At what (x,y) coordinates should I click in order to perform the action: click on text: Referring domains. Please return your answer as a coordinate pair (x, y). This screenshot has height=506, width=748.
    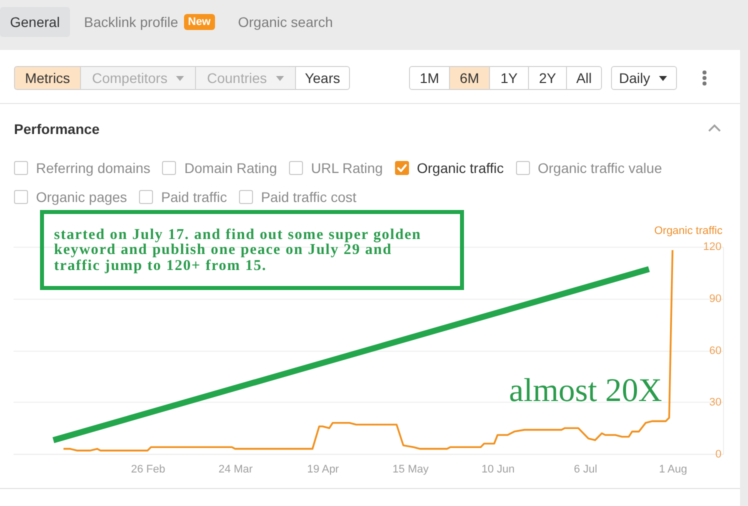
    Looking at the image, I should click on (93, 168).